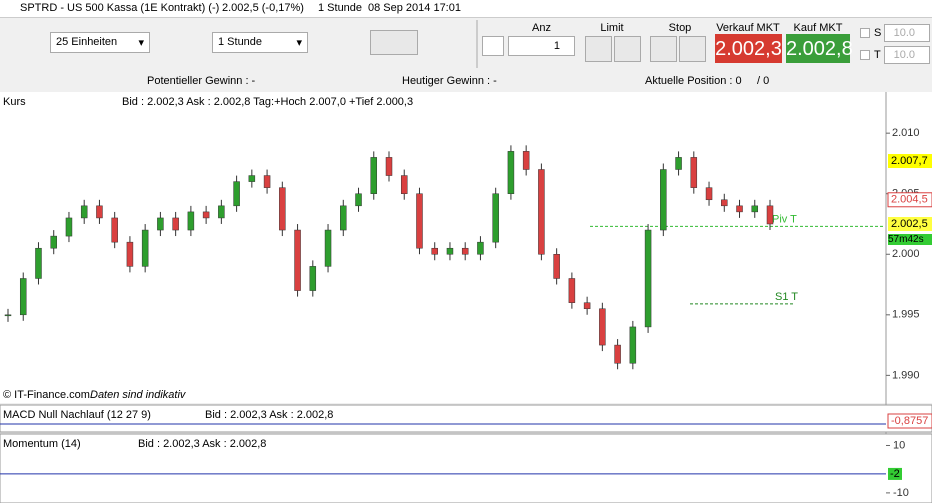  Describe the element at coordinates (42, 444) in the screenshot. I see `momentum-name: Momentum (14)` at that location.